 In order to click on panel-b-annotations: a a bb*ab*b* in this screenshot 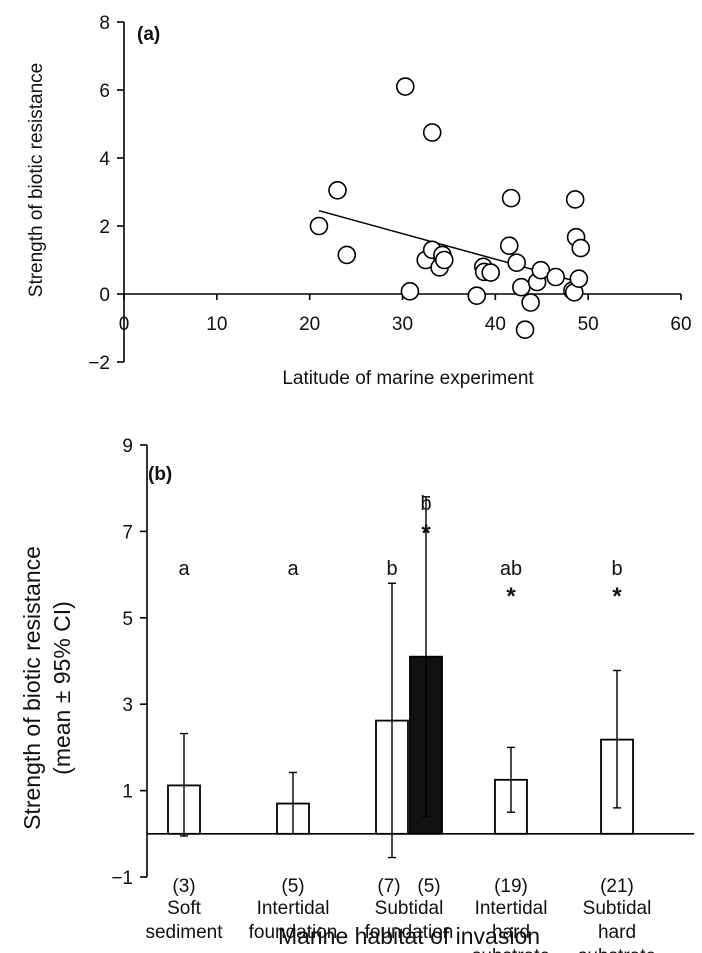, I will do `click(400, 551)`.